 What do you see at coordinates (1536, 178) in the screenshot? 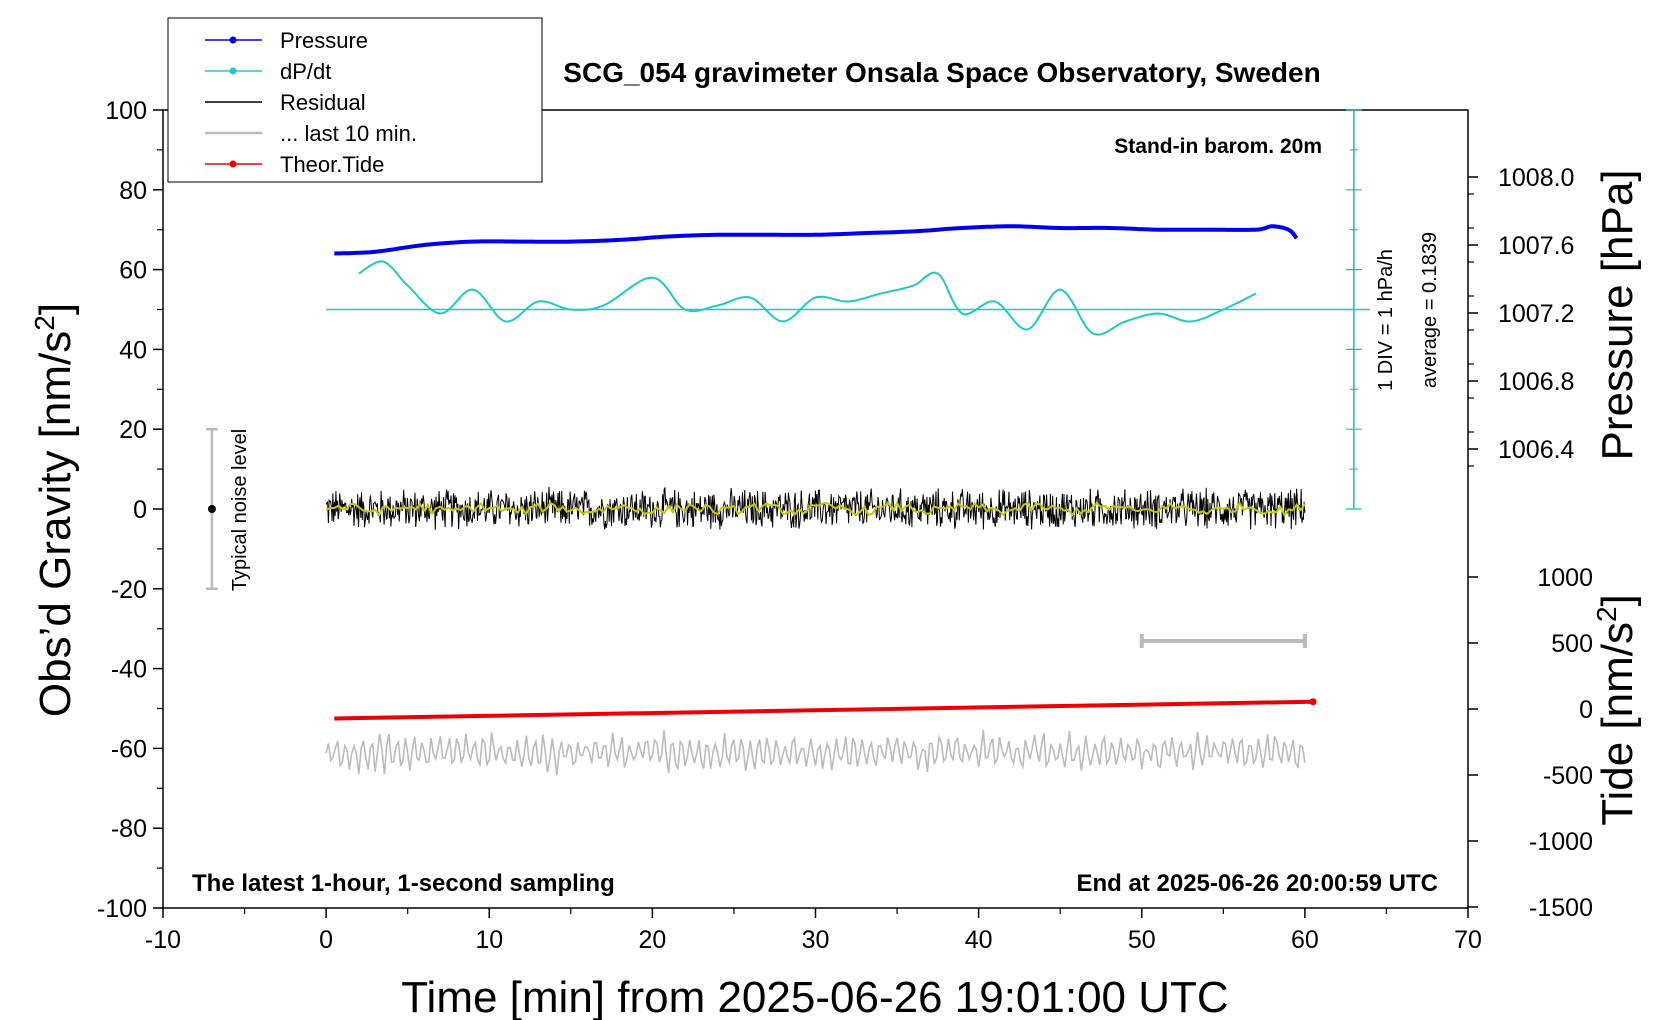
I see `pressure-tick-label: 1008.0` at bounding box center [1536, 178].